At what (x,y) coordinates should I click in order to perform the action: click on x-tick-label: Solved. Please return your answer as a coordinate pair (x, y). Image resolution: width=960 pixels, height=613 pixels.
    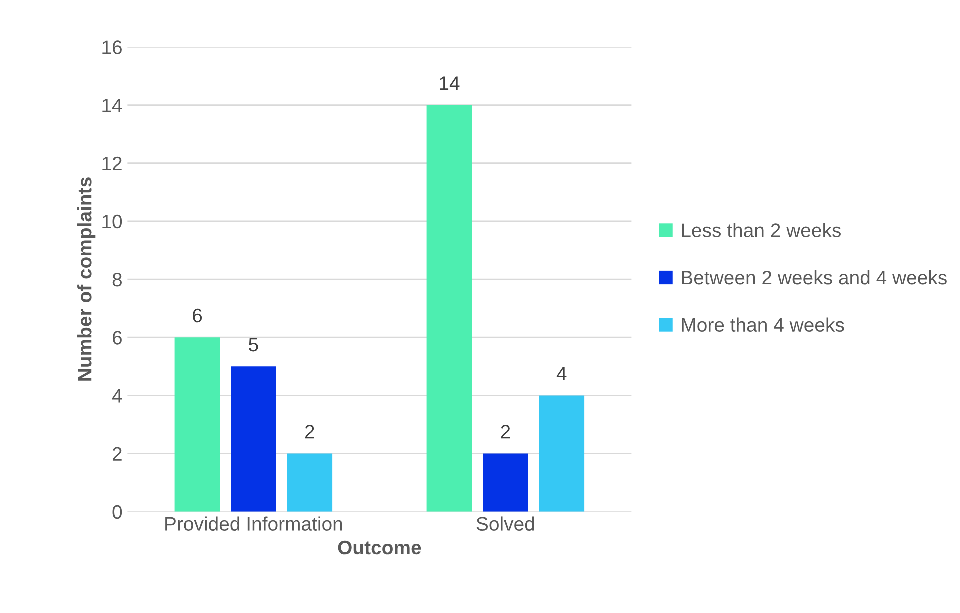
    Looking at the image, I should click on (505, 523).